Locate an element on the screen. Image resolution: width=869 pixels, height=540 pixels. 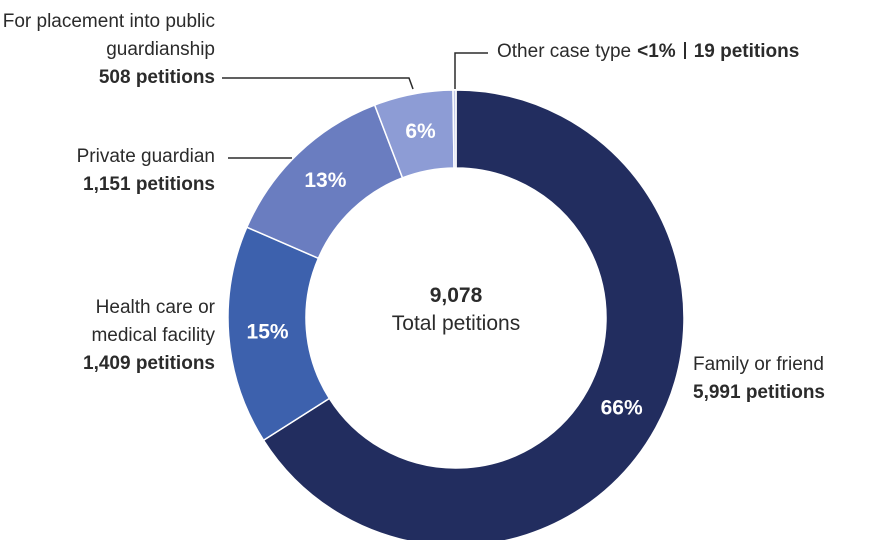
category-name: Health care or medical facility is located at coordinates (153, 321).